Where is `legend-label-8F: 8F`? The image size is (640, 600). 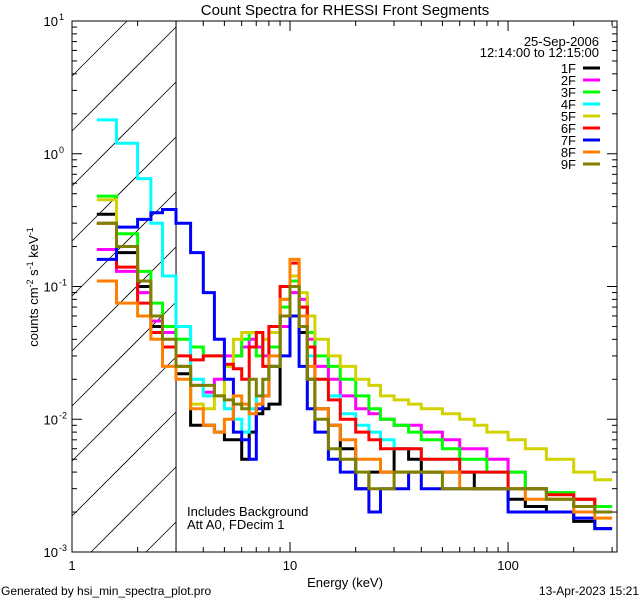
legend-label-8F: 8F is located at coordinates (568, 152).